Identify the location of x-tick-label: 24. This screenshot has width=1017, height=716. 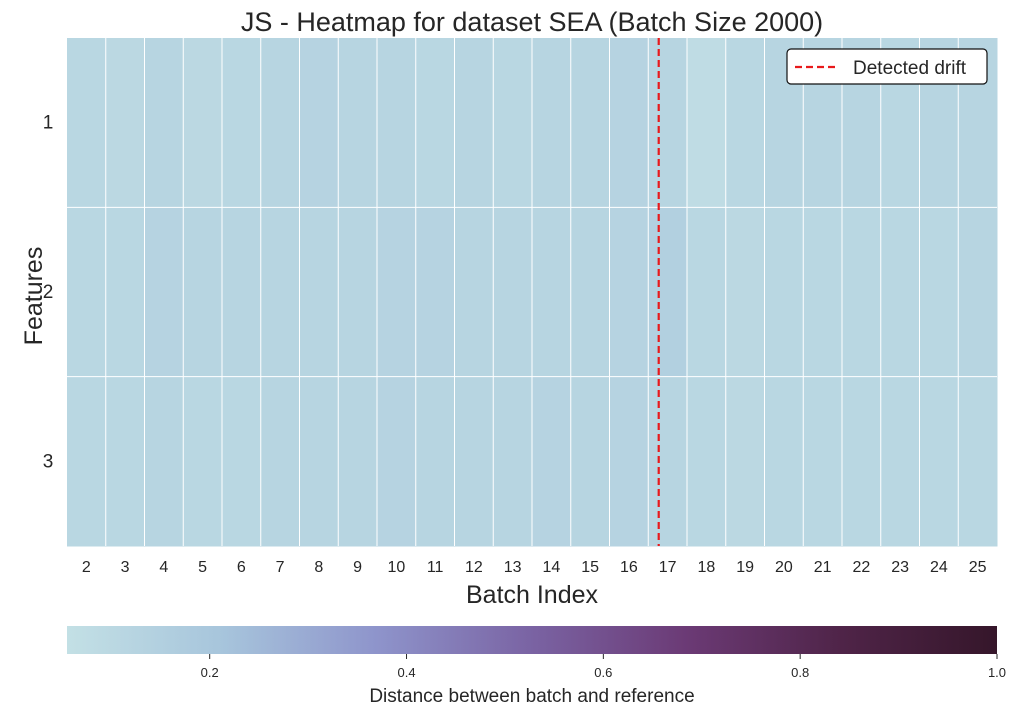
(939, 567).